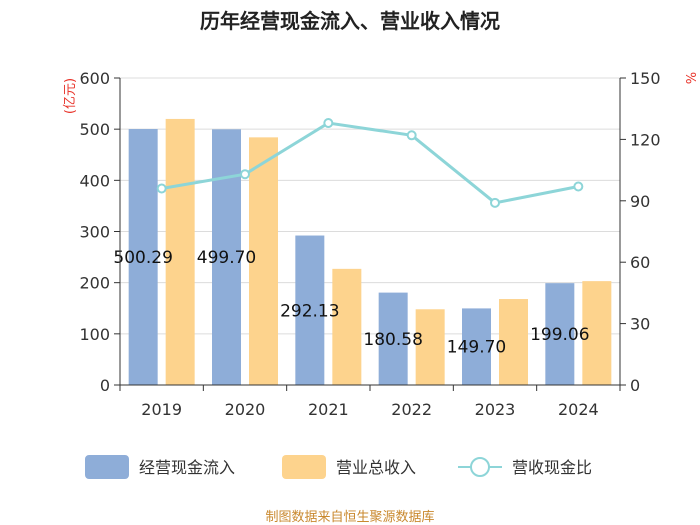 Image resolution: width=700 pixels, height=525 pixels. What do you see at coordinates (645, 78) in the screenshot?
I see `right-tick-label: 150` at bounding box center [645, 78].